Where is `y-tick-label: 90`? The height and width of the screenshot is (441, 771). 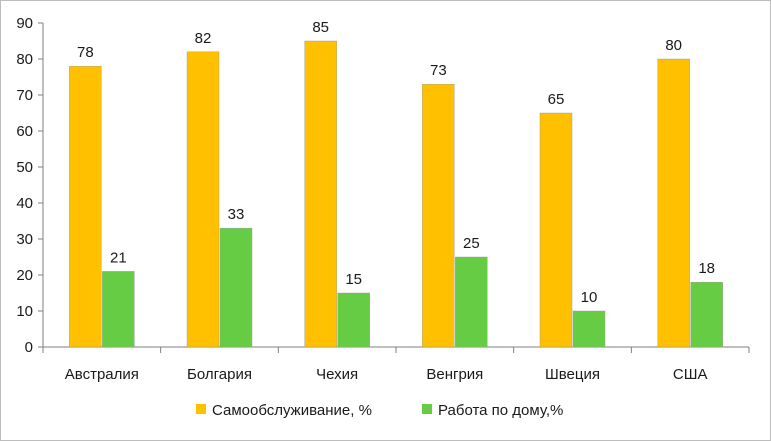
y-tick-label: 90 is located at coordinates (24, 23).